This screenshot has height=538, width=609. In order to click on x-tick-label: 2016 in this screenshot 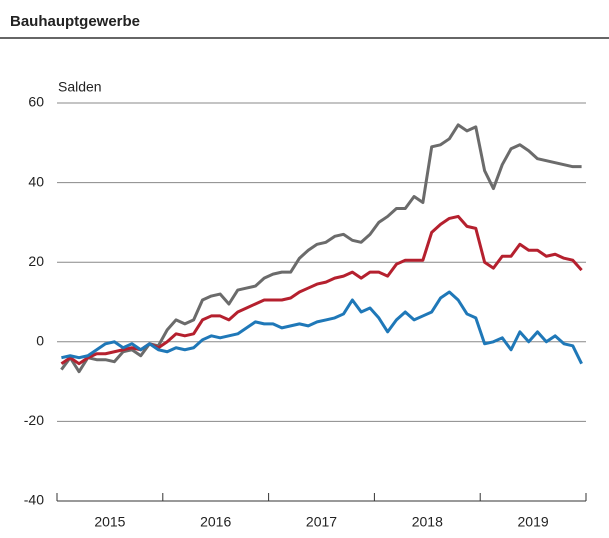, I will do `click(215, 522)`.